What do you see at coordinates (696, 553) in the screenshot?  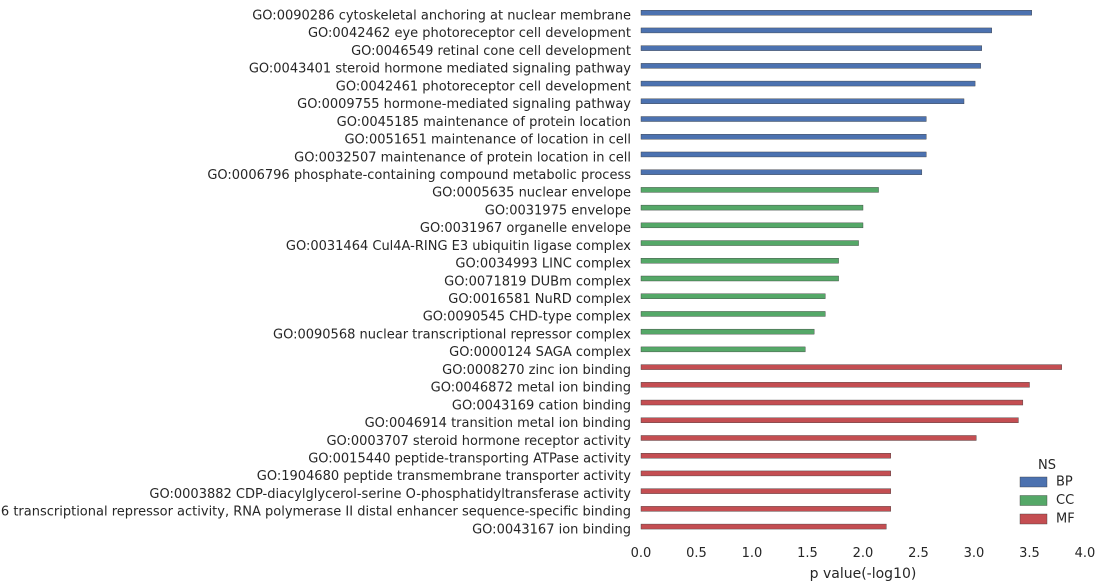 I see `x-tick-label: 0.5` at bounding box center [696, 553].